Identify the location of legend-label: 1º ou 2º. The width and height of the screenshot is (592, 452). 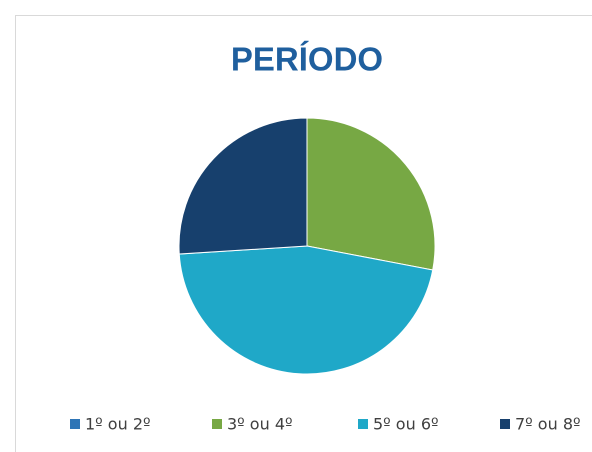
(118, 424).